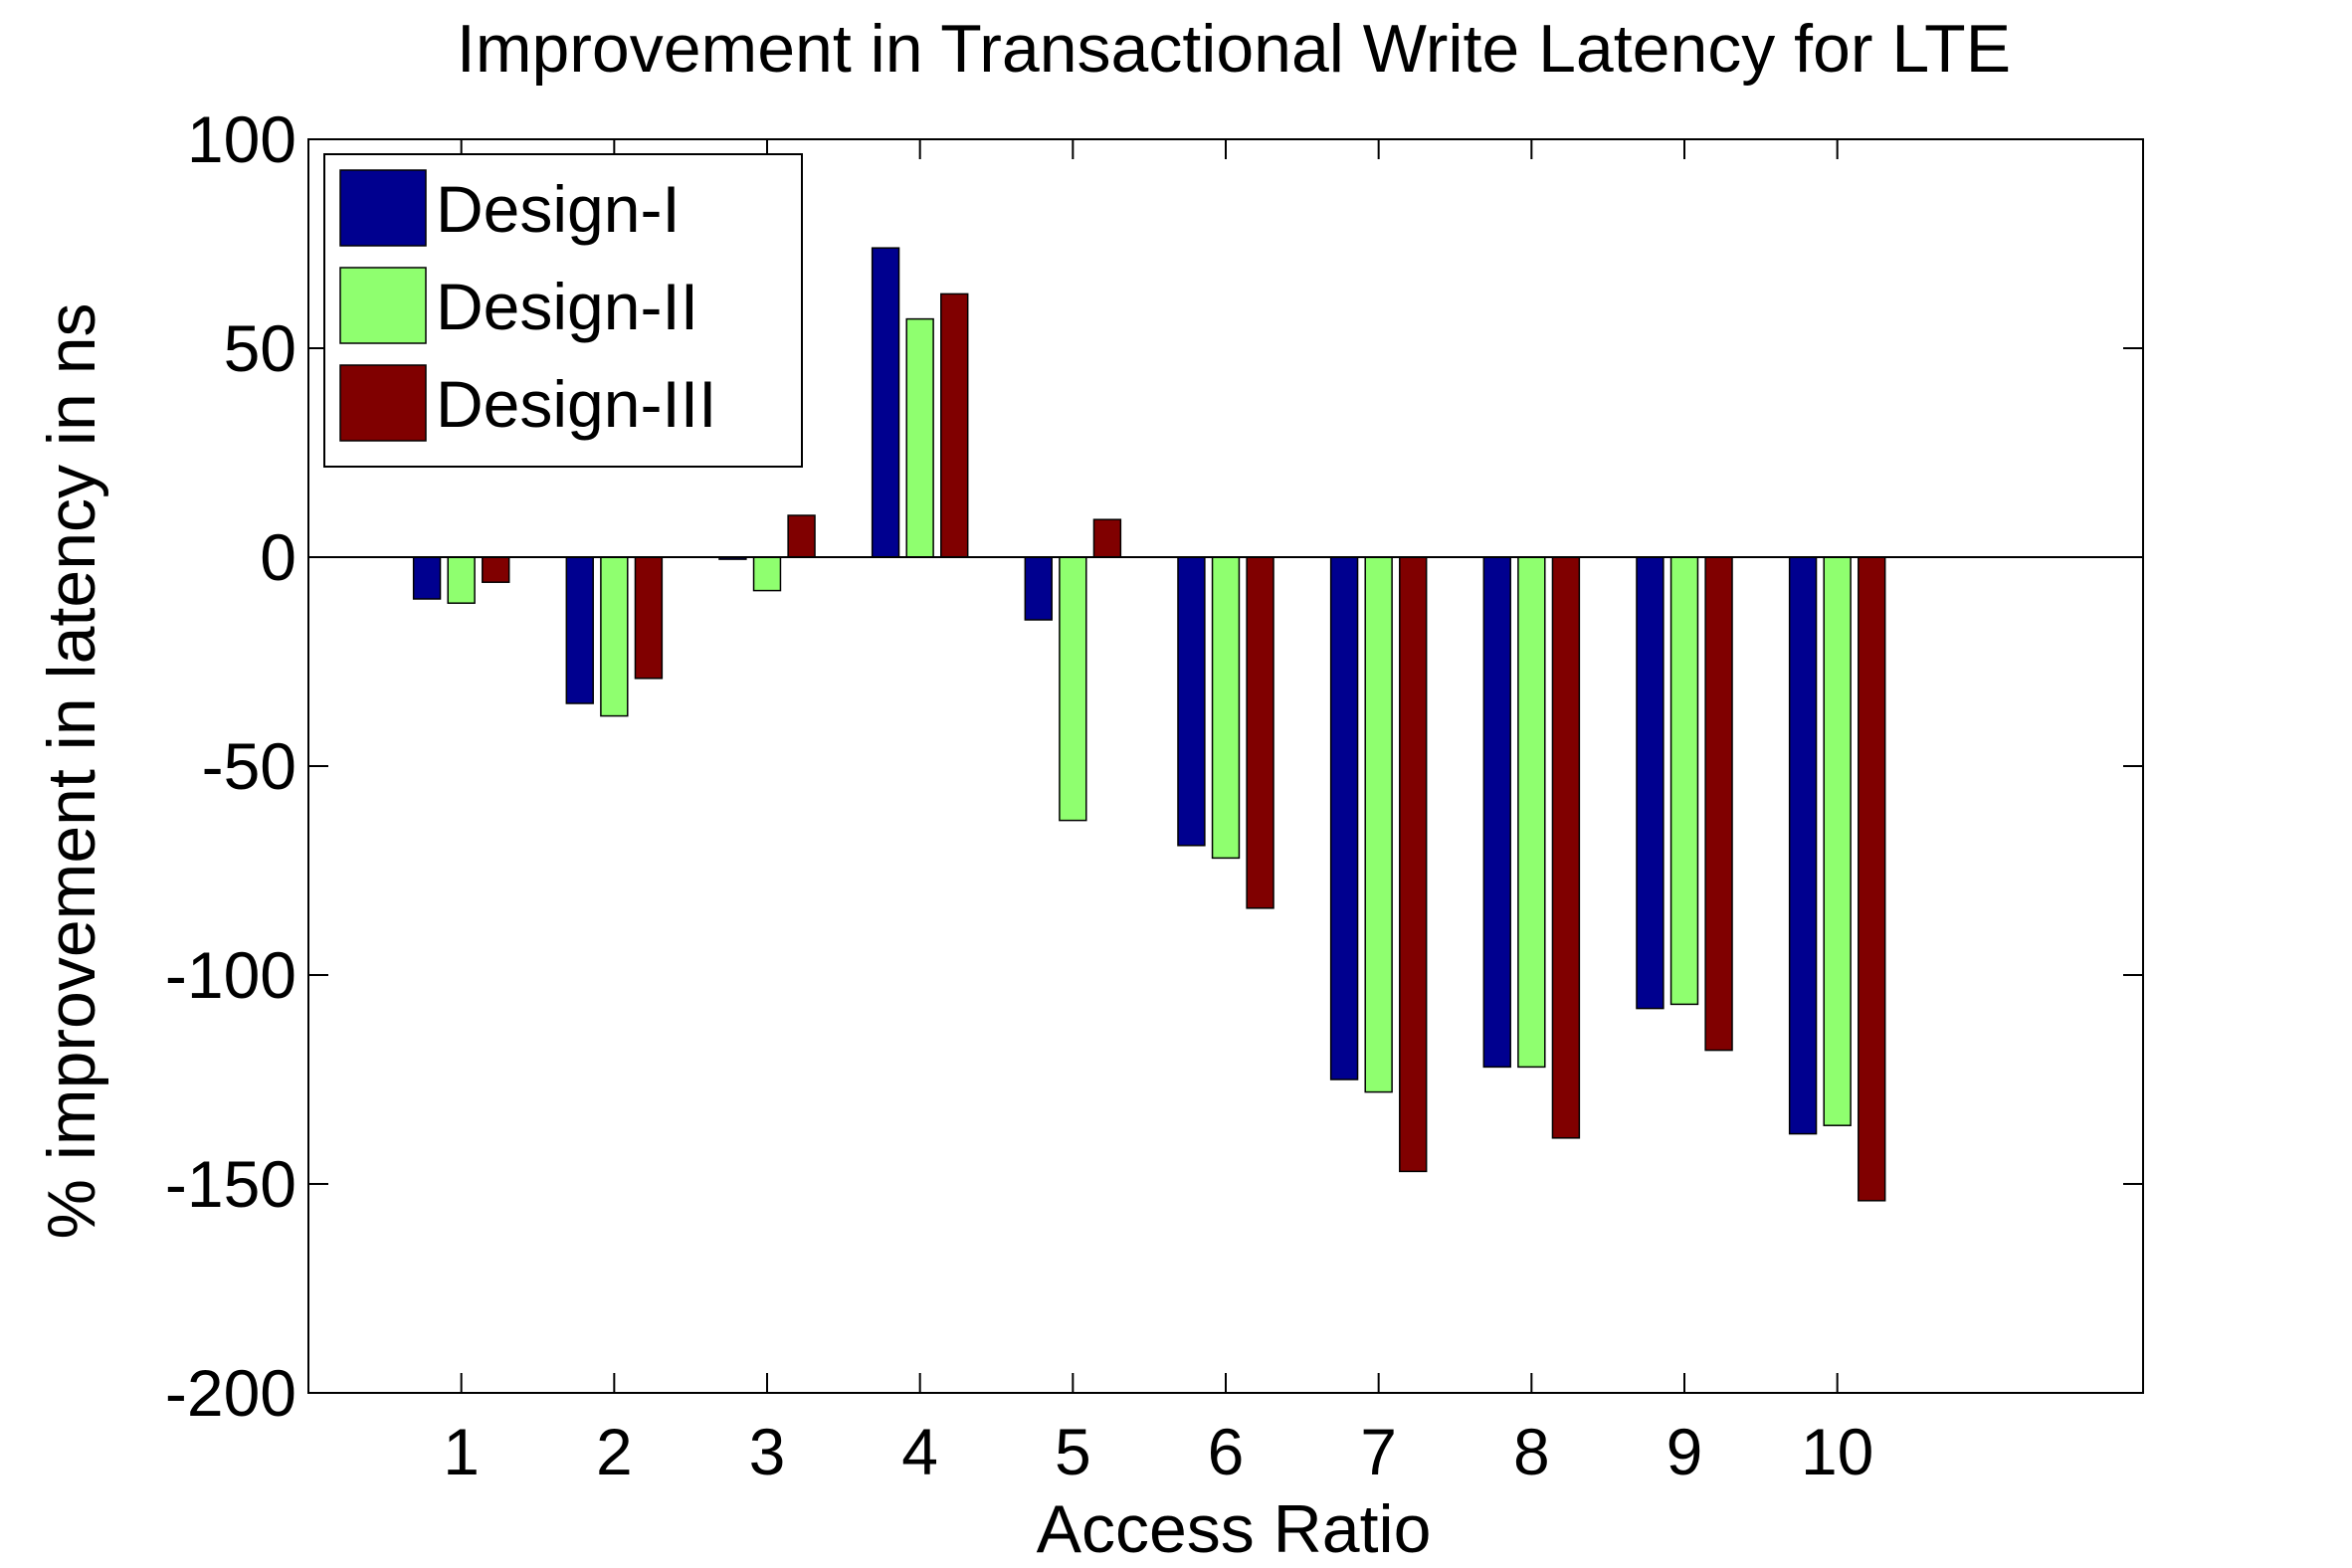 The width and height of the screenshot is (2352, 1568). What do you see at coordinates (1378, 1451) in the screenshot?
I see `x-tick-label: 7` at bounding box center [1378, 1451].